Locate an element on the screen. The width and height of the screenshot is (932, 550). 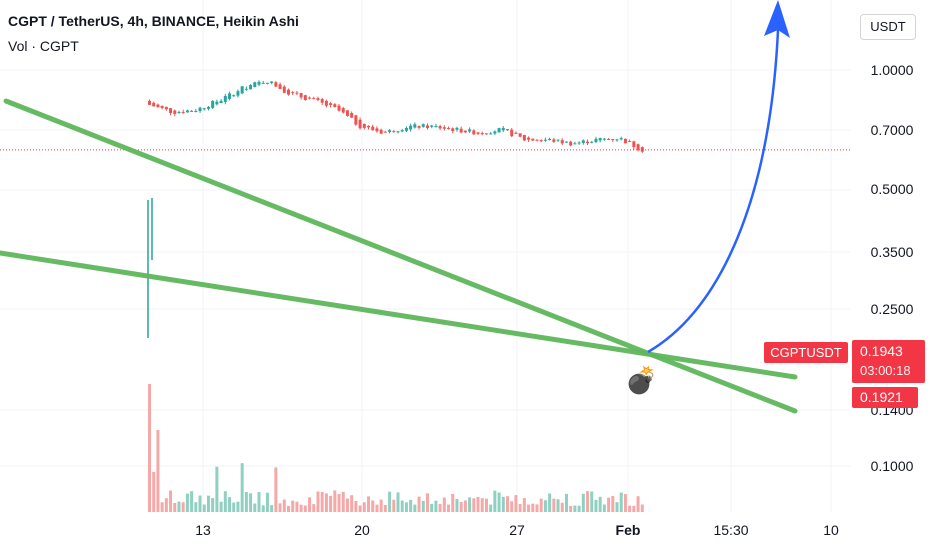
date-tick: Feb is located at coordinates (628, 530).